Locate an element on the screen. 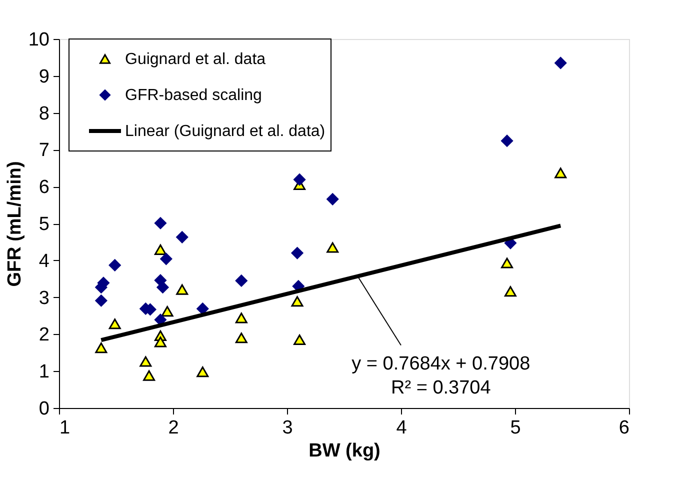  y-tick-label: 6 is located at coordinates (44, 187).